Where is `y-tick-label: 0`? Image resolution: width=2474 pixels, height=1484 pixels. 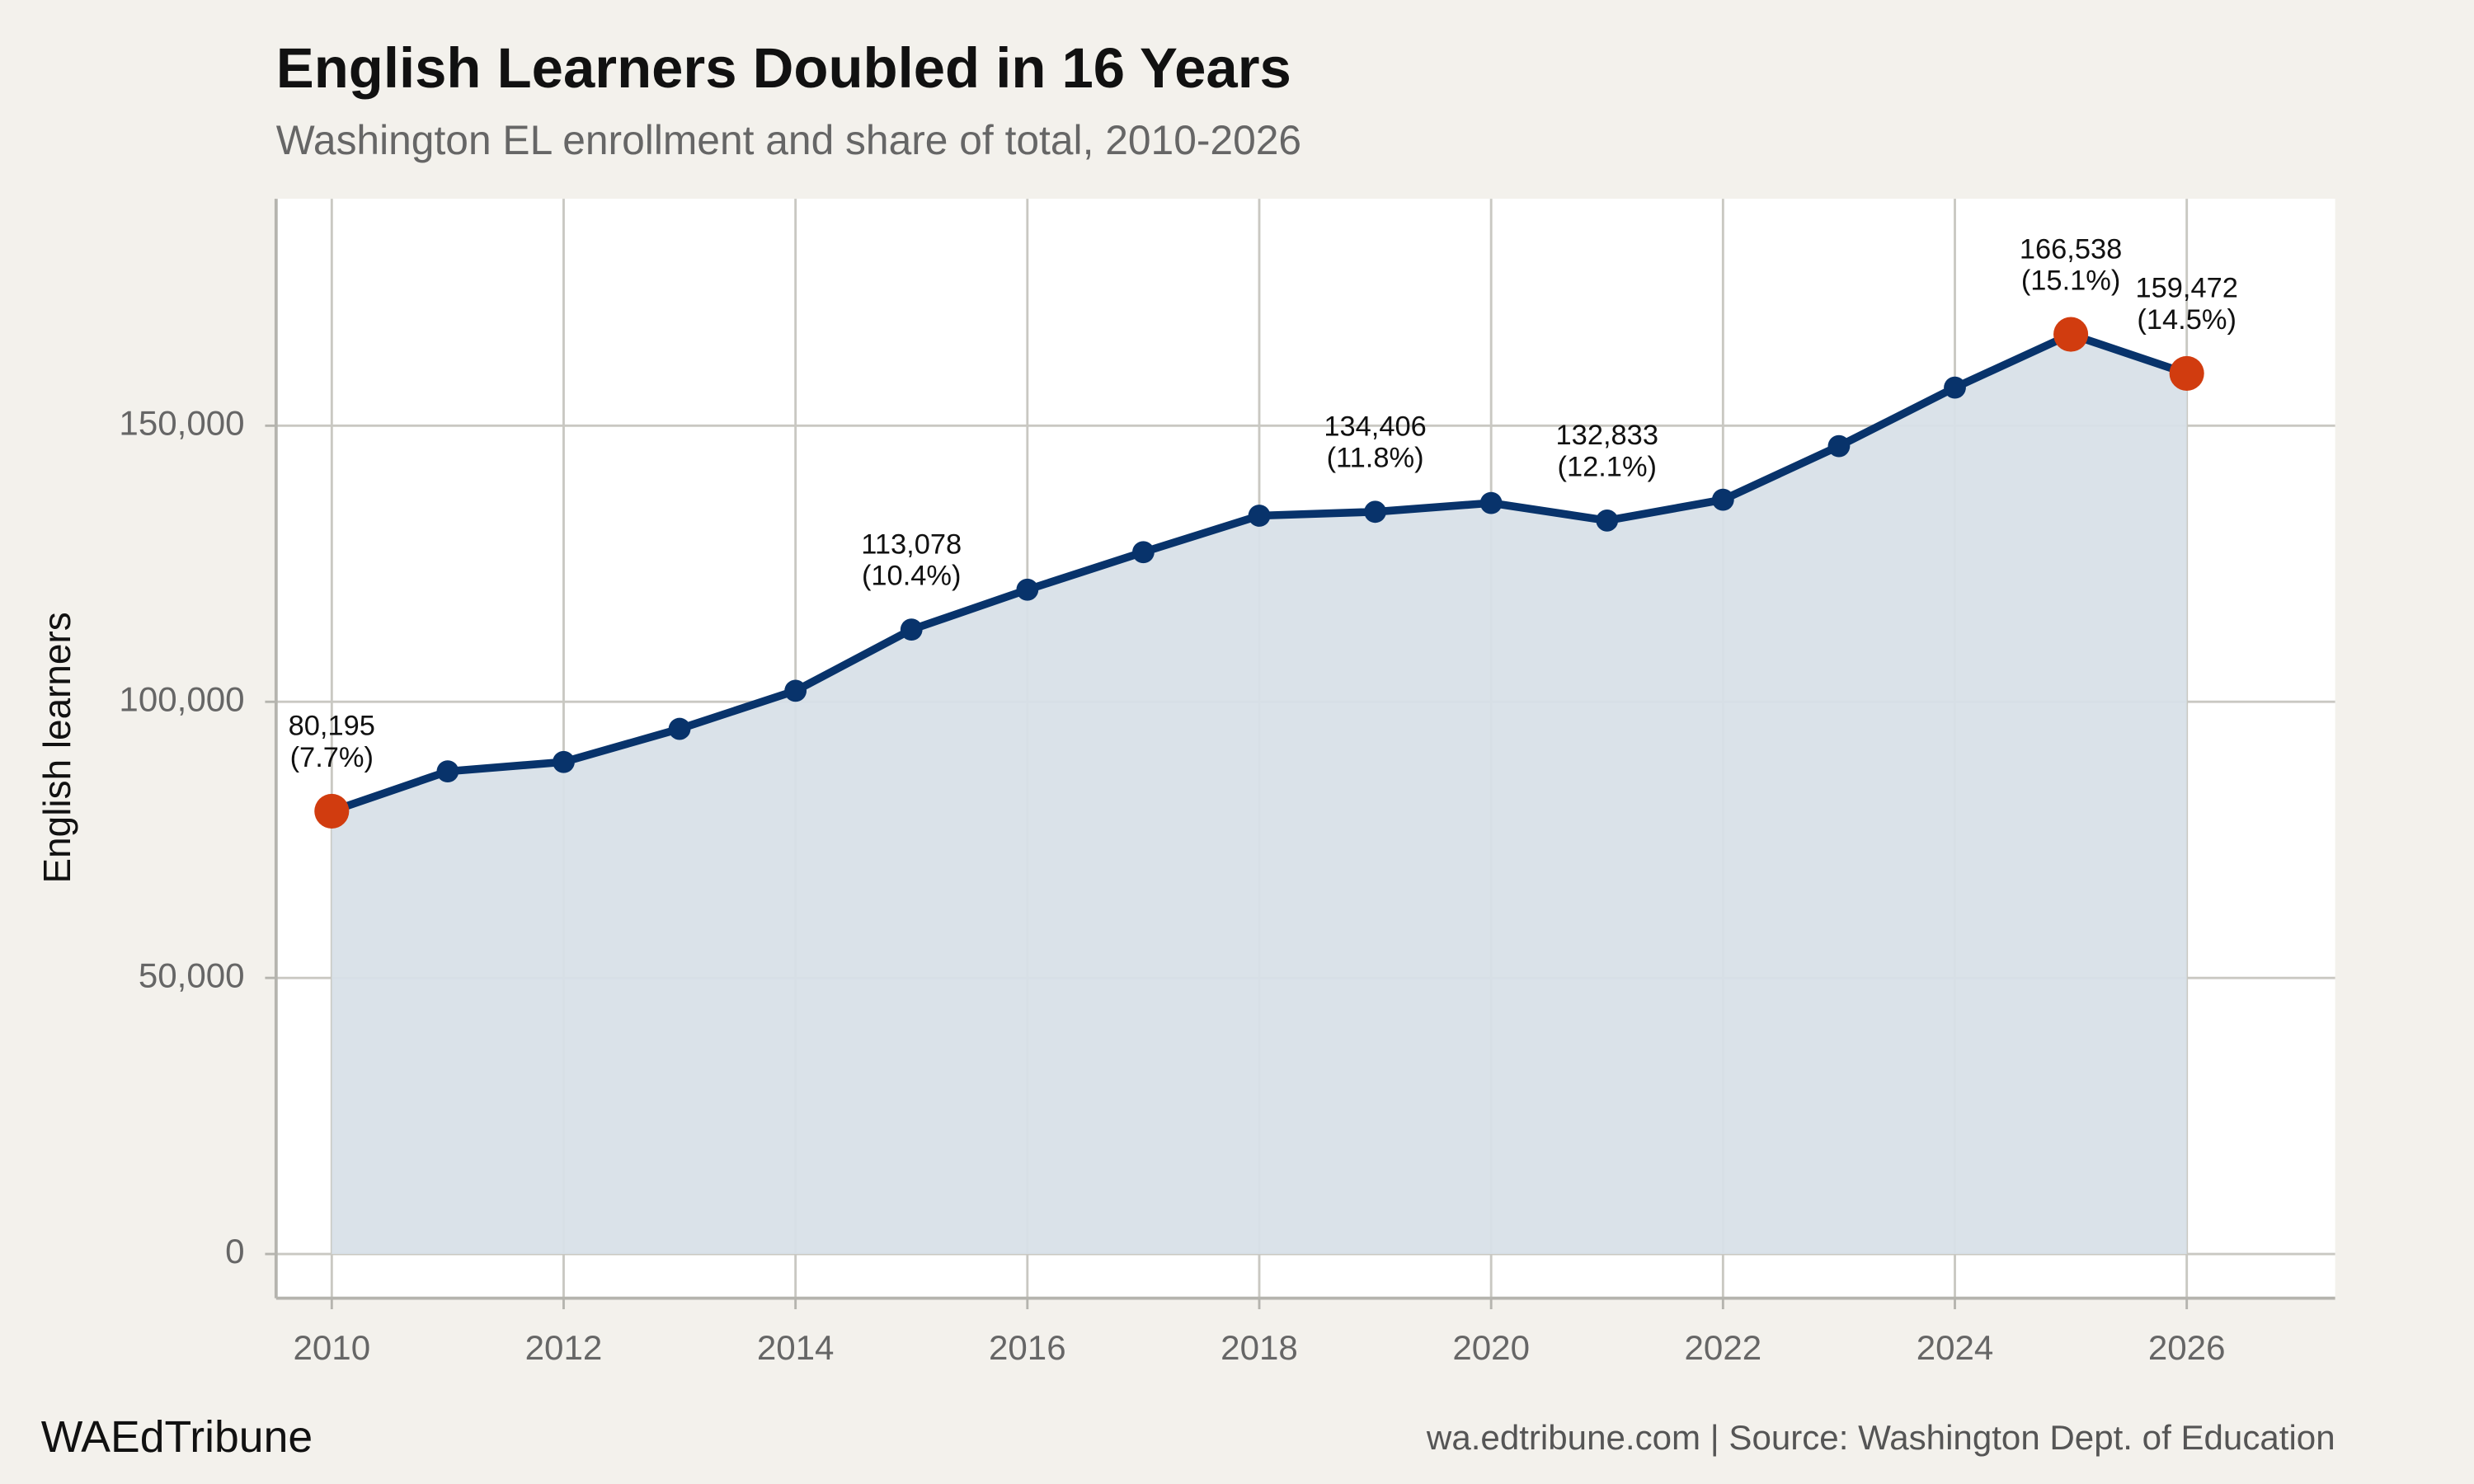
y-tick-label: 0 is located at coordinates (234, 1251).